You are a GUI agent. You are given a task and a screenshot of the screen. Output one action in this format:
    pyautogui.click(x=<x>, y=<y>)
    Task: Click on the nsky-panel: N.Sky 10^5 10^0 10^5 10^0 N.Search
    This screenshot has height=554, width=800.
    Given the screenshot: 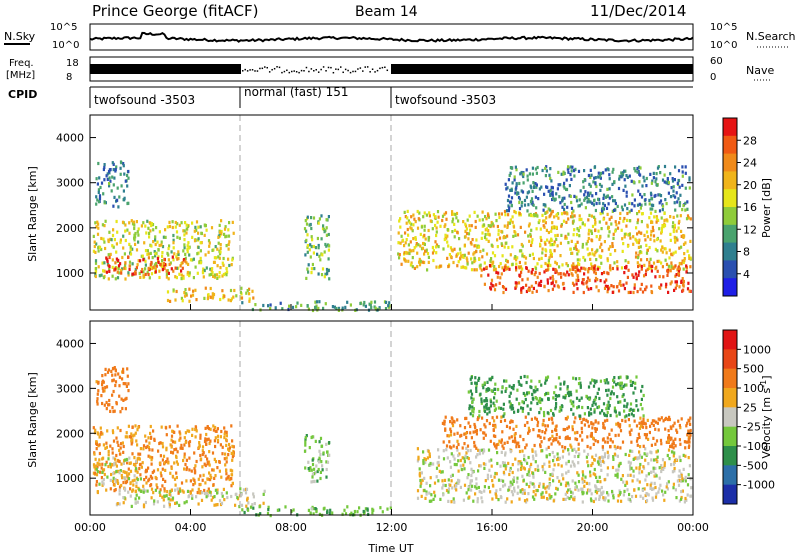 What is the action you would take?
    pyautogui.click(x=400, y=36)
    